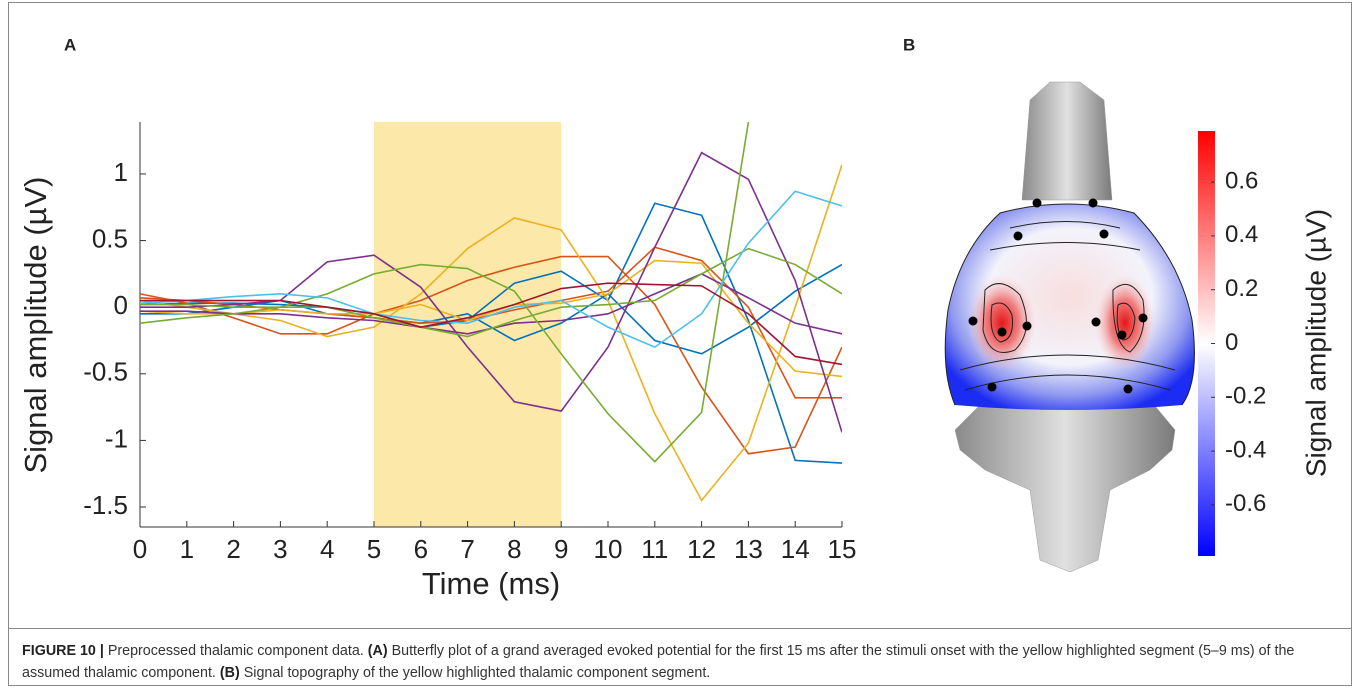 The image size is (1362, 691). Describe the element at coordinates (105, 372) in the screenshot. I see `y-tick-label: -0.5` at that location.